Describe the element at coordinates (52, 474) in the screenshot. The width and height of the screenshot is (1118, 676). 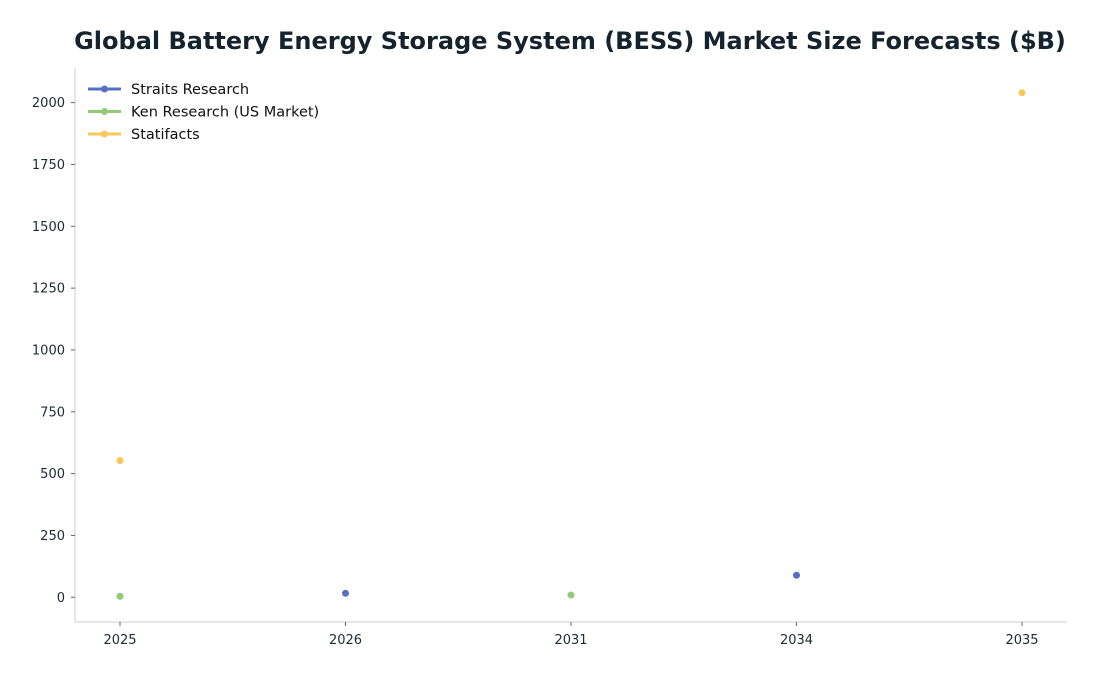
I see `y-tick-label: 500` at that location.